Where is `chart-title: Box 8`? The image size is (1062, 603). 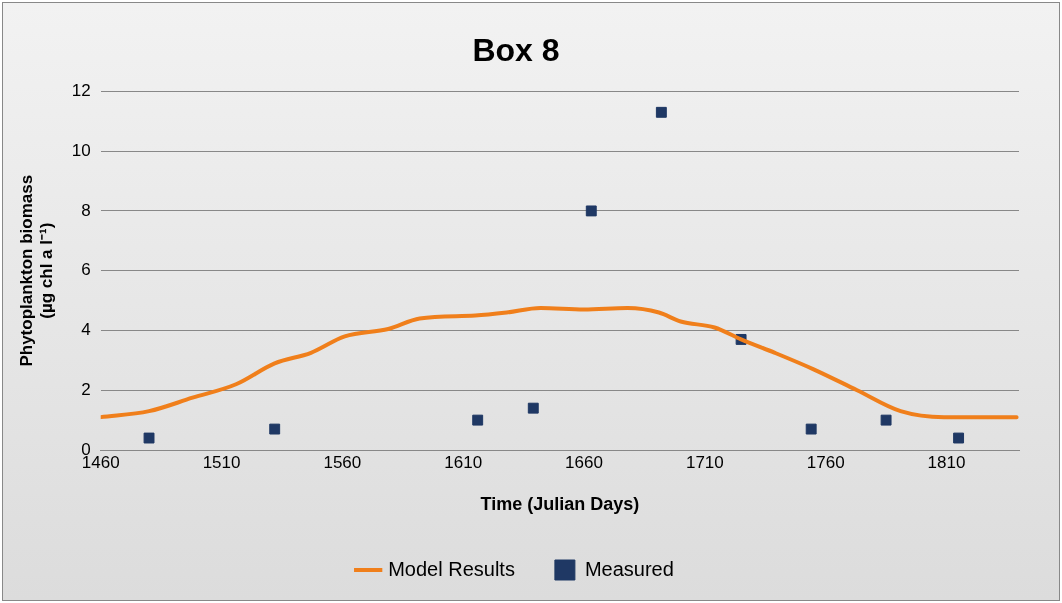 chart-title: Box 8 is located at coordinates (516, 50).